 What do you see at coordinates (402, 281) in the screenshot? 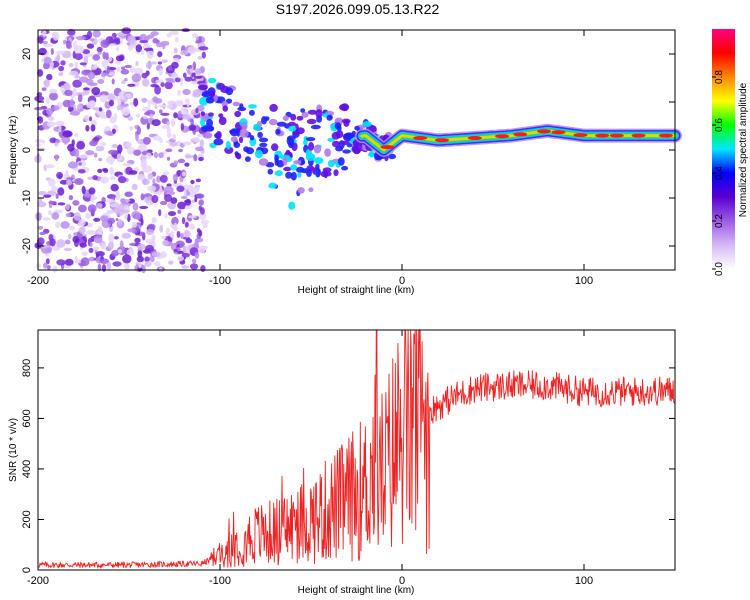
I see `spectrogram-xtick-label: 0` at bounding box center [402, 281].